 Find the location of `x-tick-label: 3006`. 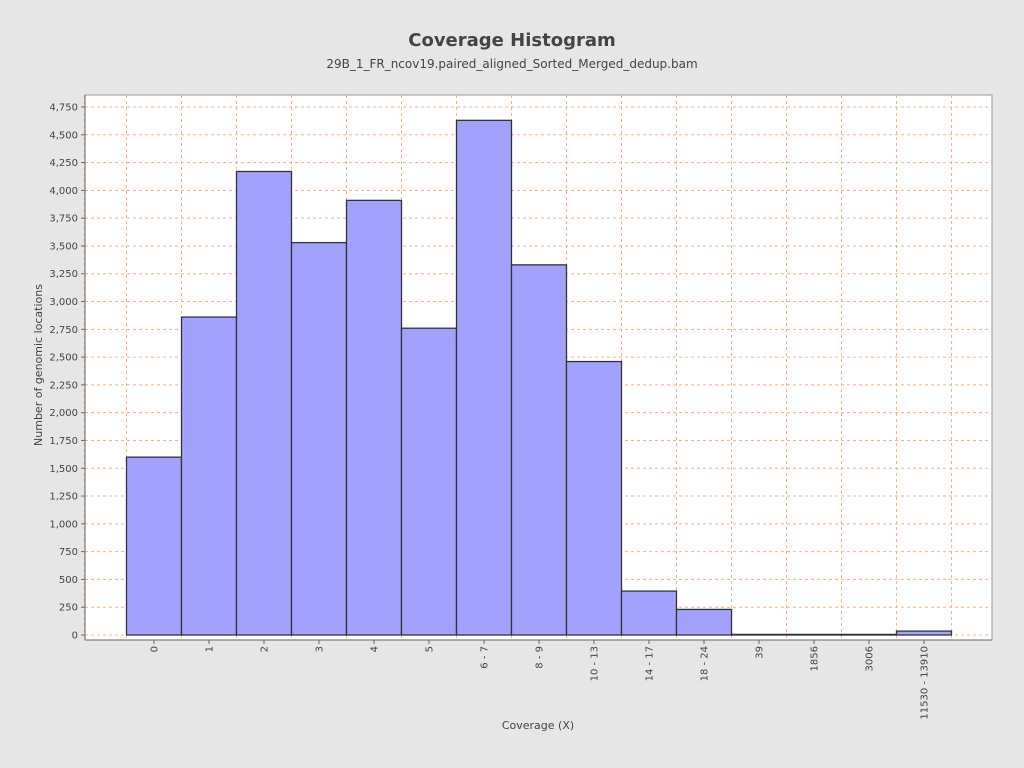

x-tick-label: 3006 is located at coordinates (870, 658).